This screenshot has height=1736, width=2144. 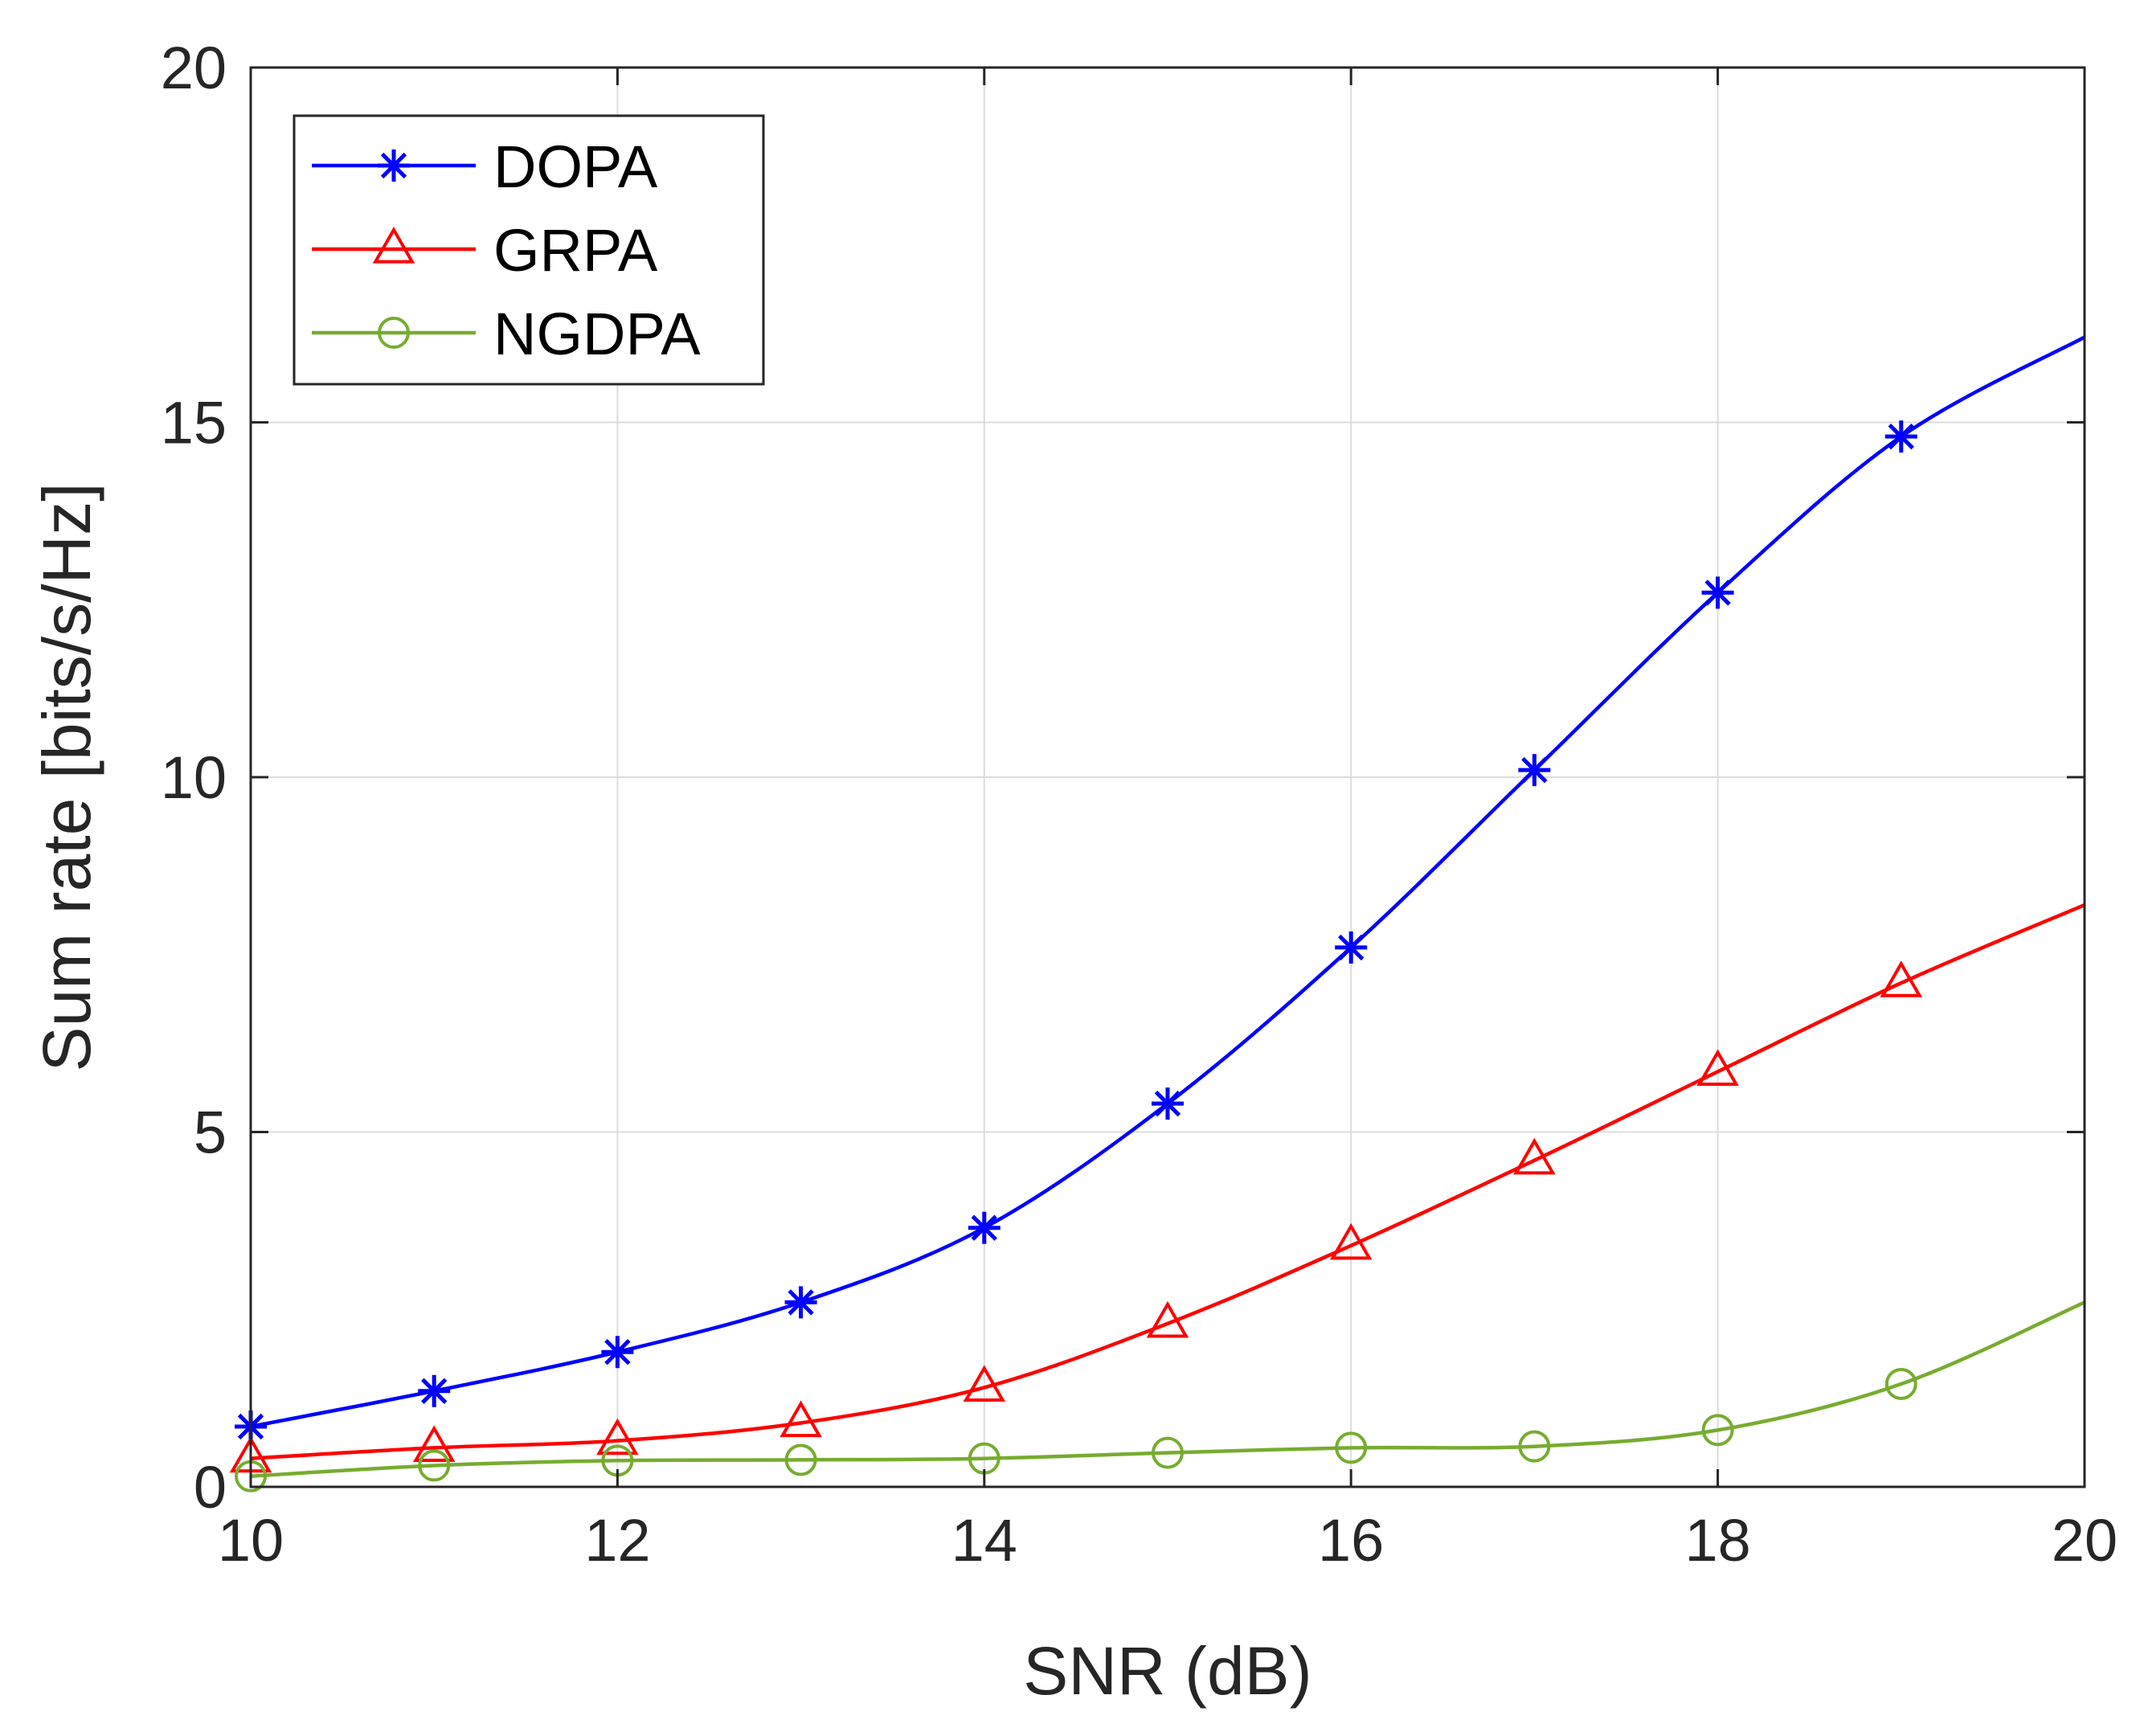 I want to click on legend-label: DOPA, so click(x=575, y=166).